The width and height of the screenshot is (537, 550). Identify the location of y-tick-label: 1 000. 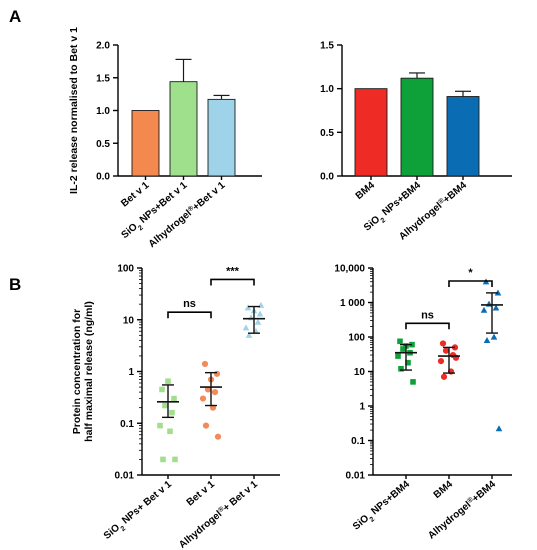
(352, 303).